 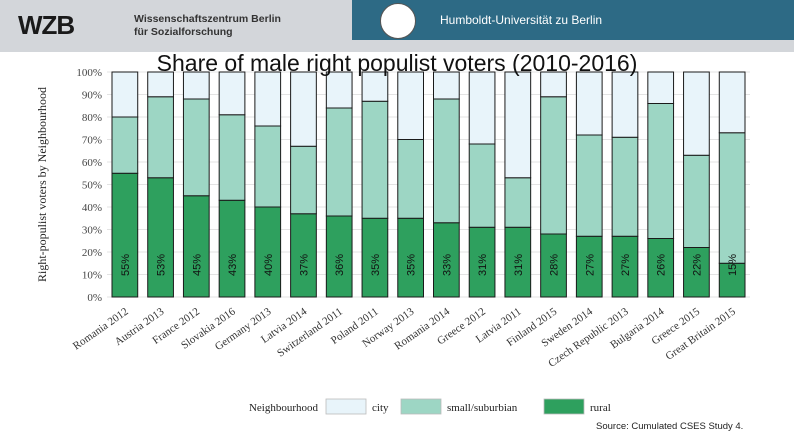 I want to click on y-tick-label: 40%, so click(x=92, y=208).